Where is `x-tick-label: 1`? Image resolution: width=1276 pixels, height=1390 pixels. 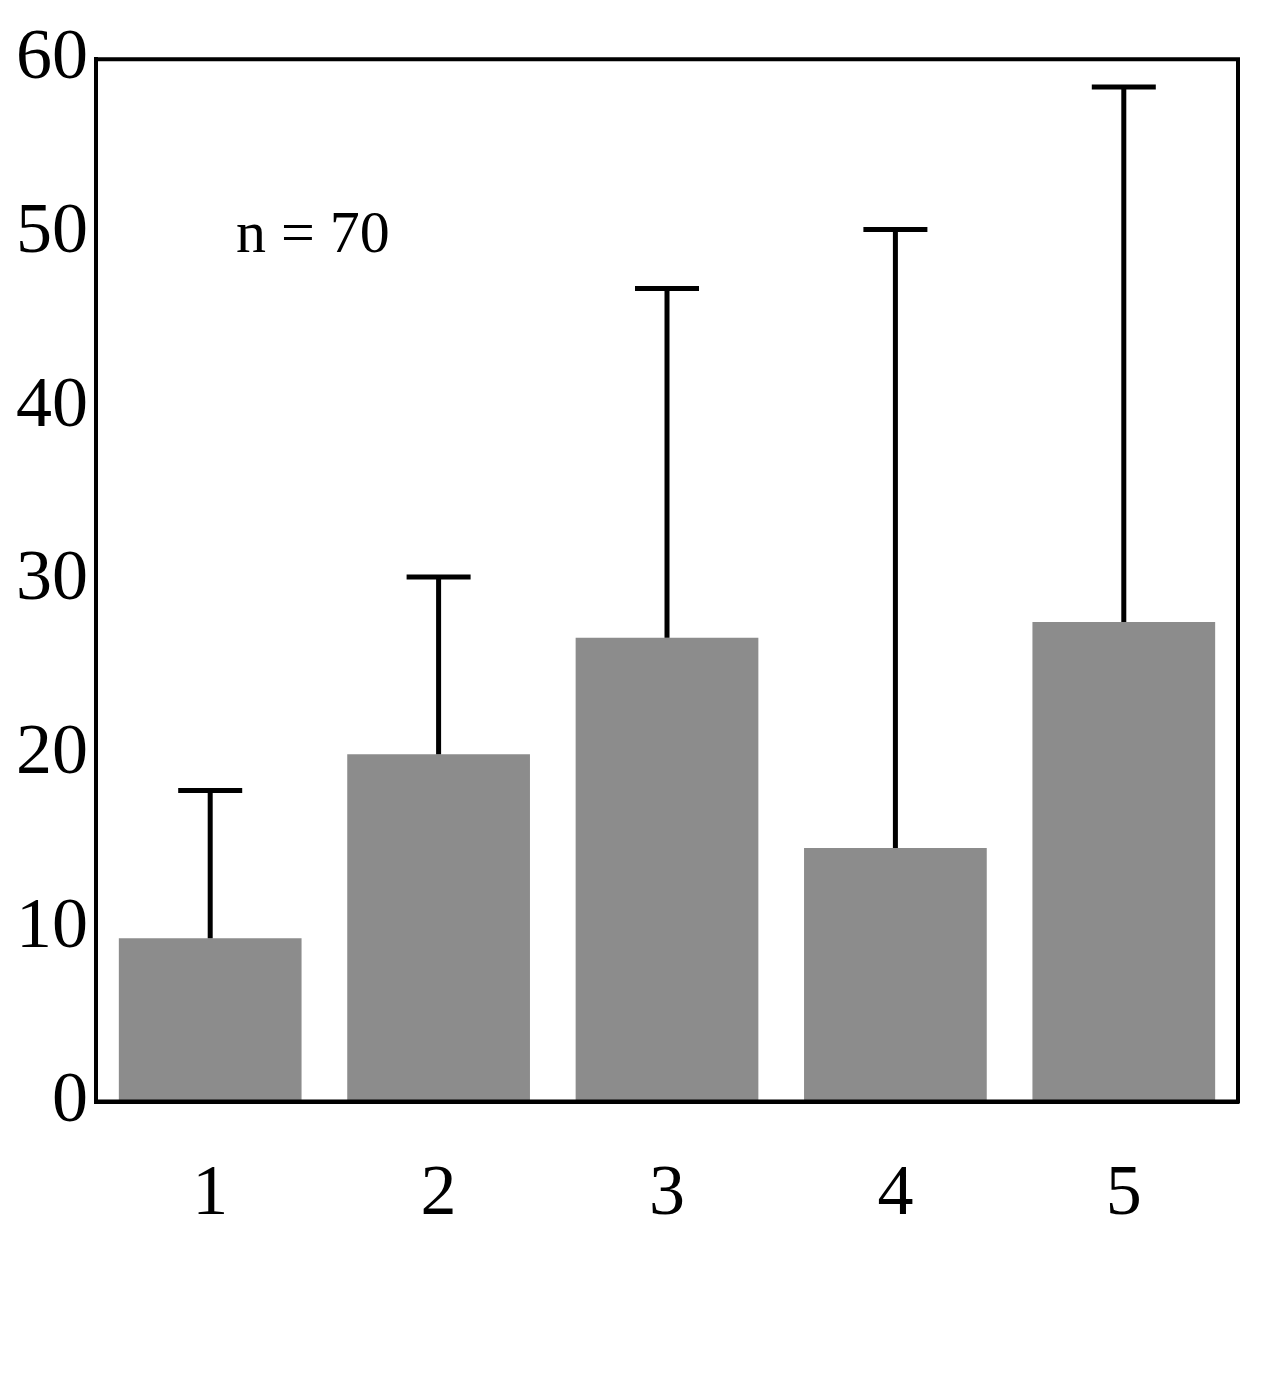
x-tick-label: 1 is located at coordinates (210, 1189).